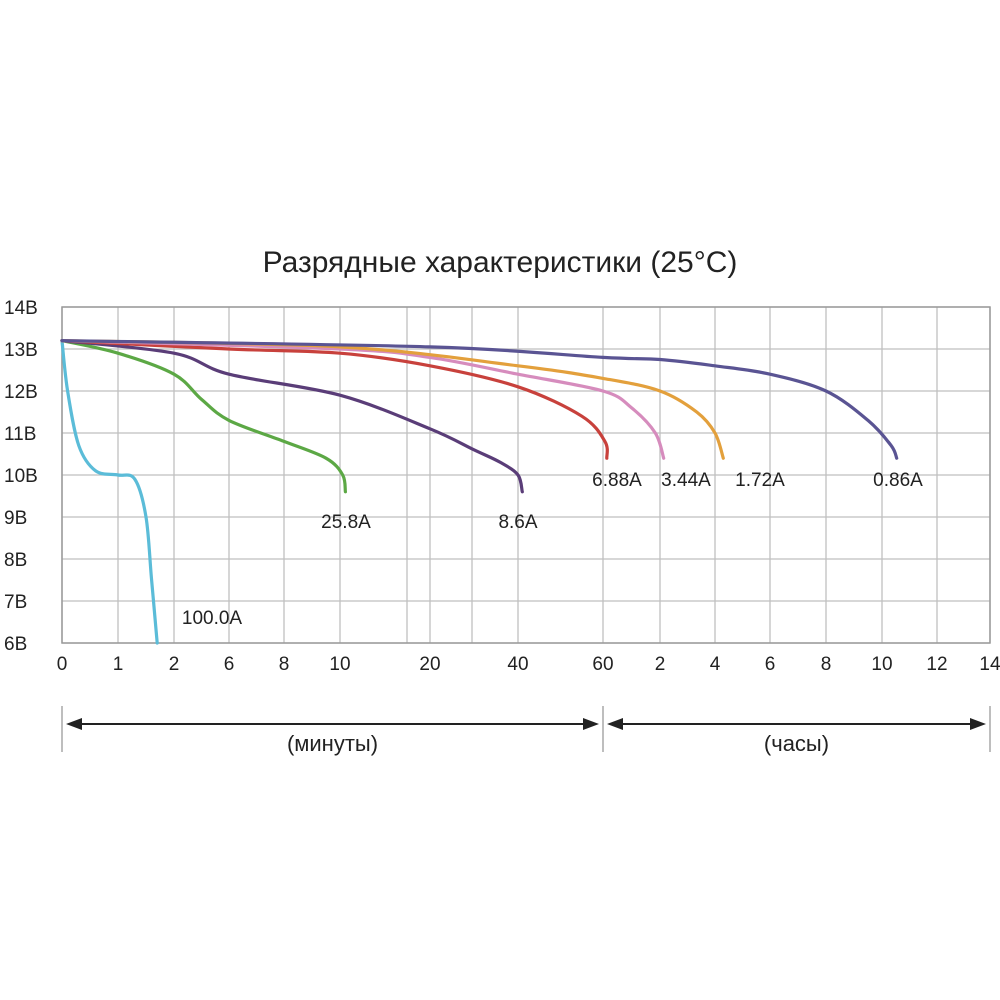 This screenshot has height=1000, width=1000. Describe the element at coordinates (20, 434) in the screenshot. I see `y-tick-label: 11В` at that location.